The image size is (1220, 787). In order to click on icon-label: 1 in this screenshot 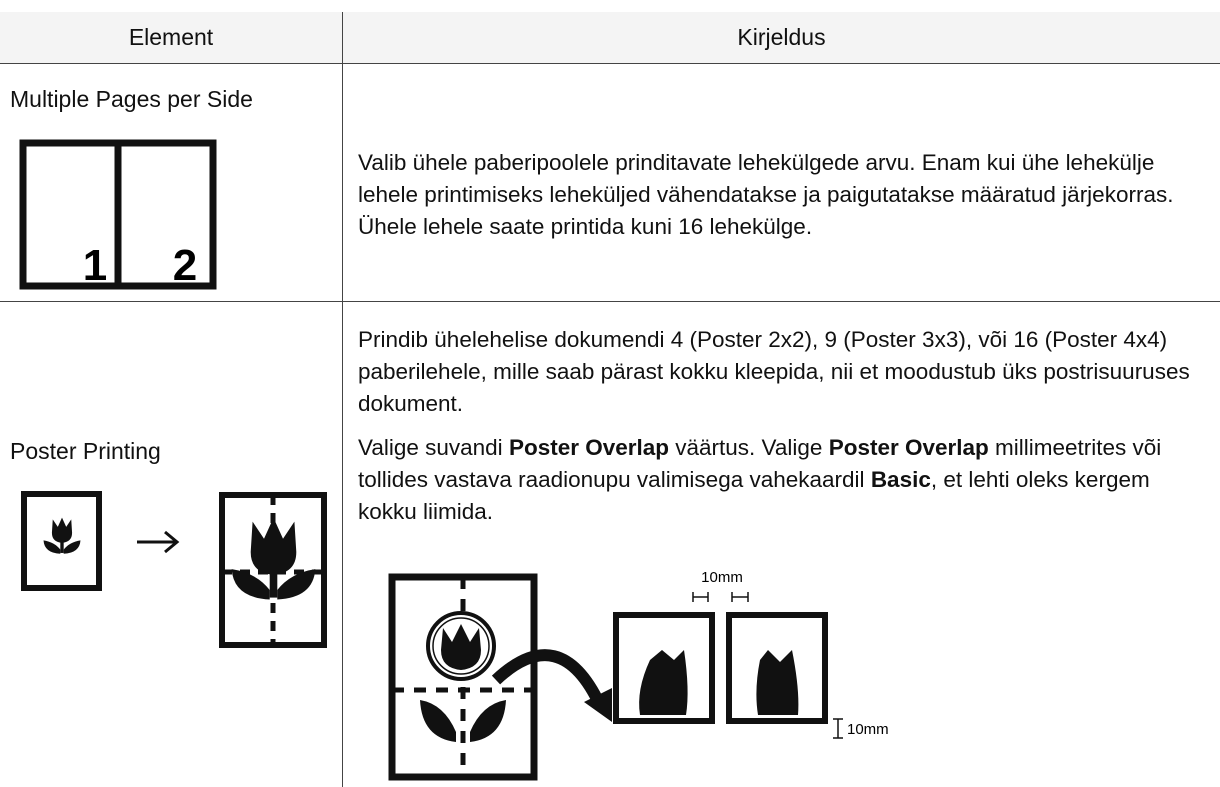, I will do `click(95, 265)`.